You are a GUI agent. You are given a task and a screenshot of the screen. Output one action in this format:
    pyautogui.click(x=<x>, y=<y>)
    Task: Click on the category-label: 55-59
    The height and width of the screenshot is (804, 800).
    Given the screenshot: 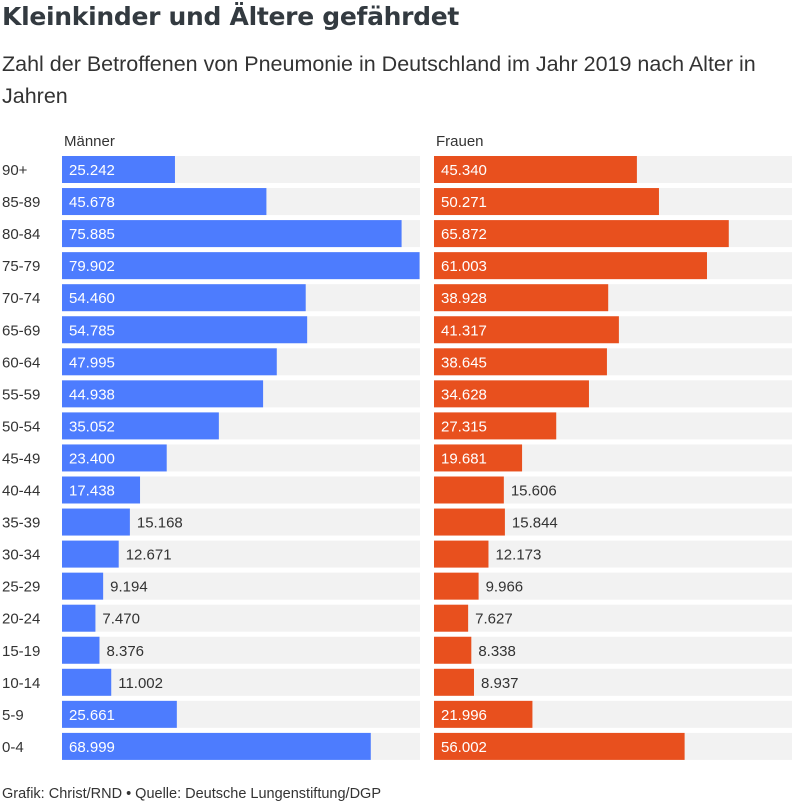 What is the action you would take?
    pyautogui.click(x=21, y=394)
    